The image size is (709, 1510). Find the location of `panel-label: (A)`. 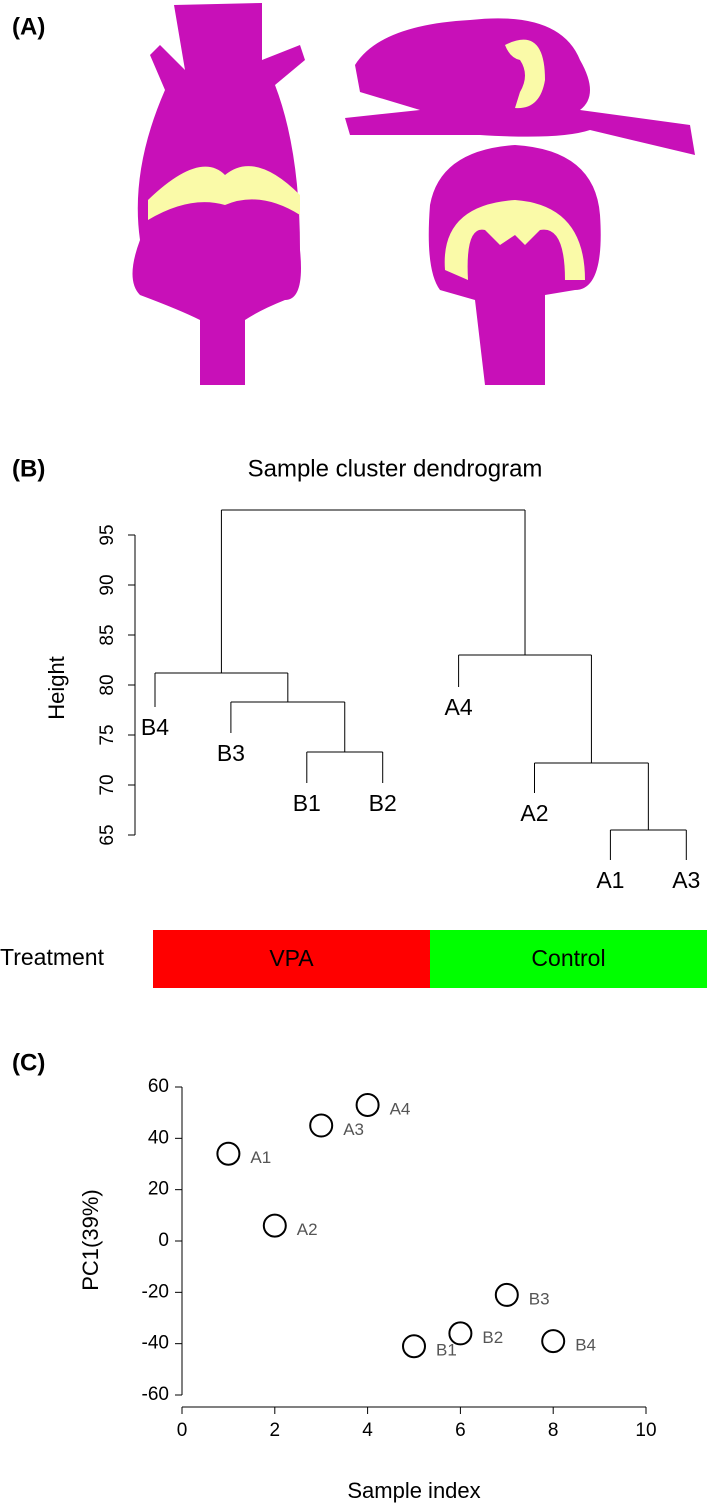

panel-label: (A) is located at coordinates (28, 26).